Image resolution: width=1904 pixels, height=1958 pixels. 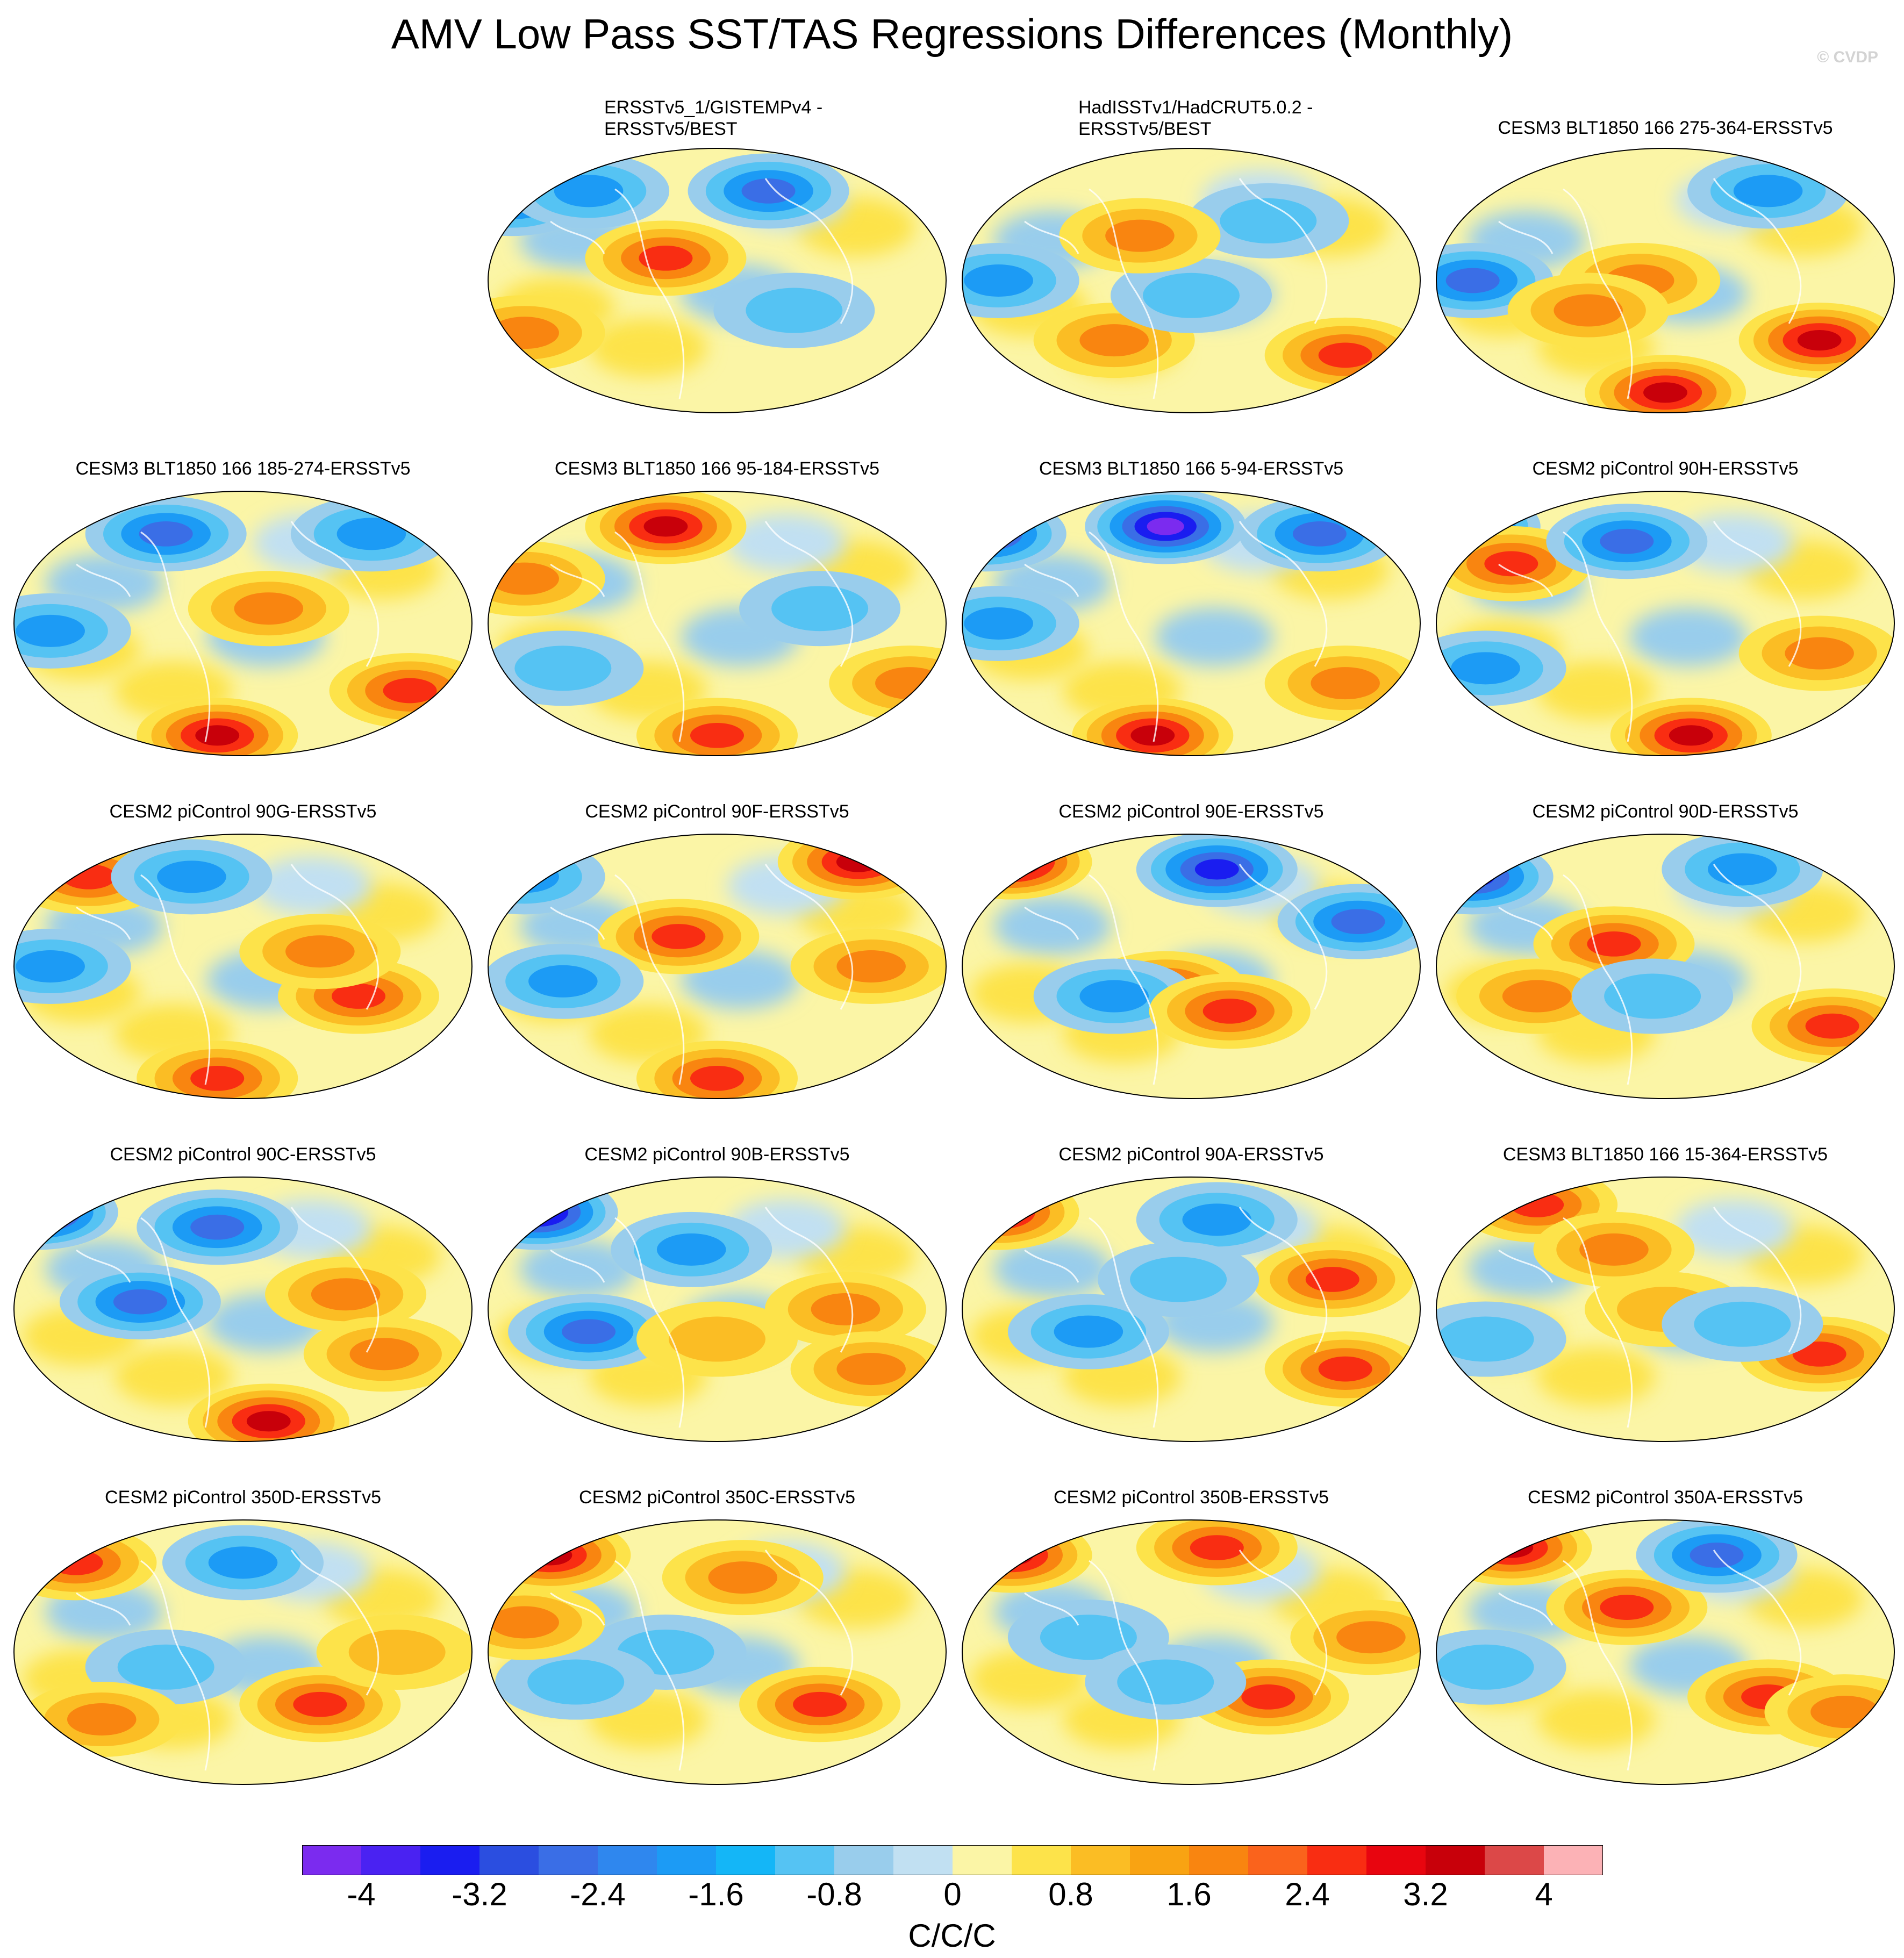 I want to click on panel-title: CESM3 BLT1850 166 275-364-ERSSTv5, so click(x=1665, y=128).